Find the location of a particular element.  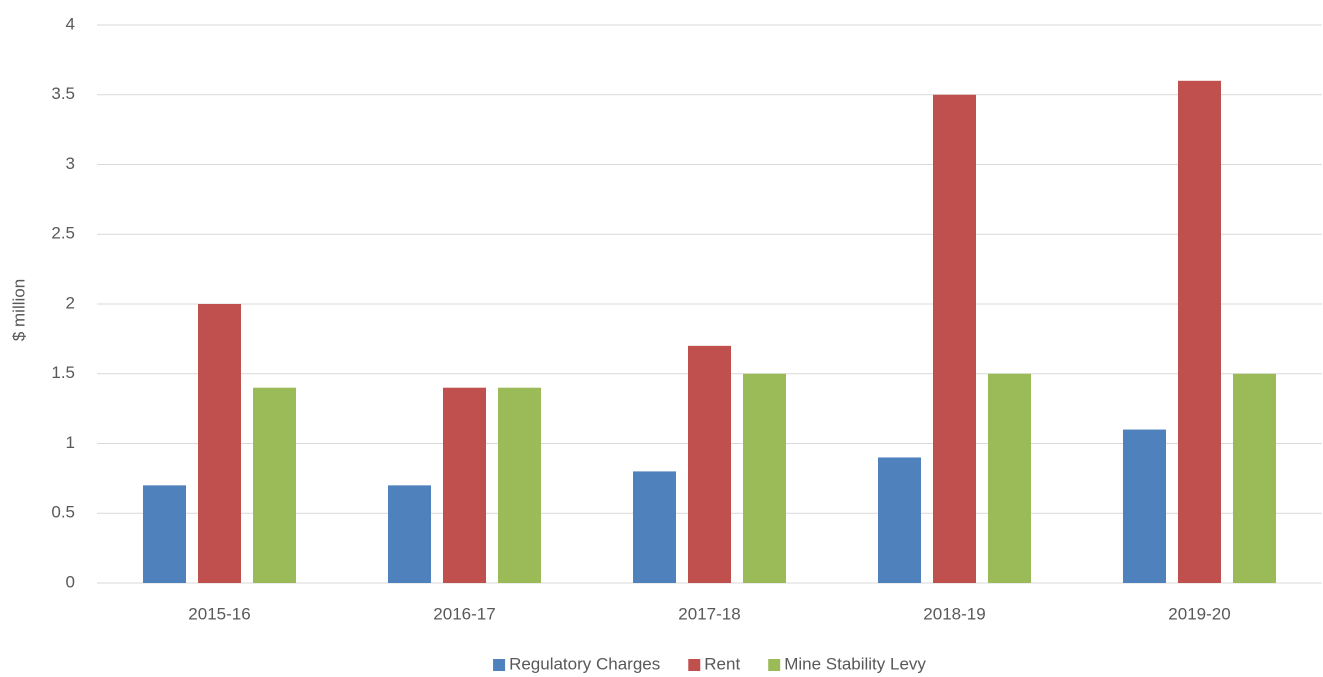

x-tick-label: 2017-18 is located at coordinates (709, 613).